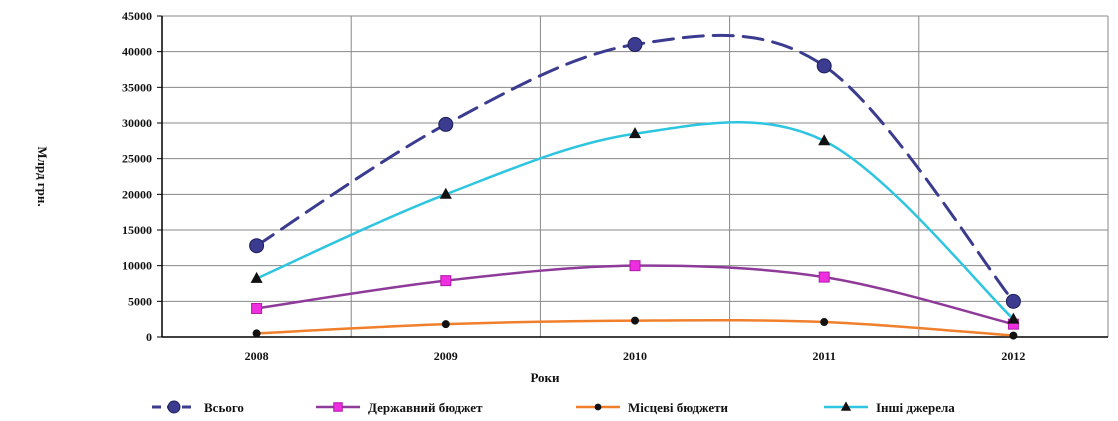 This screenshot has height=421, width=1118. I want to click on x-tick-label: 2008, so click(257, 356).